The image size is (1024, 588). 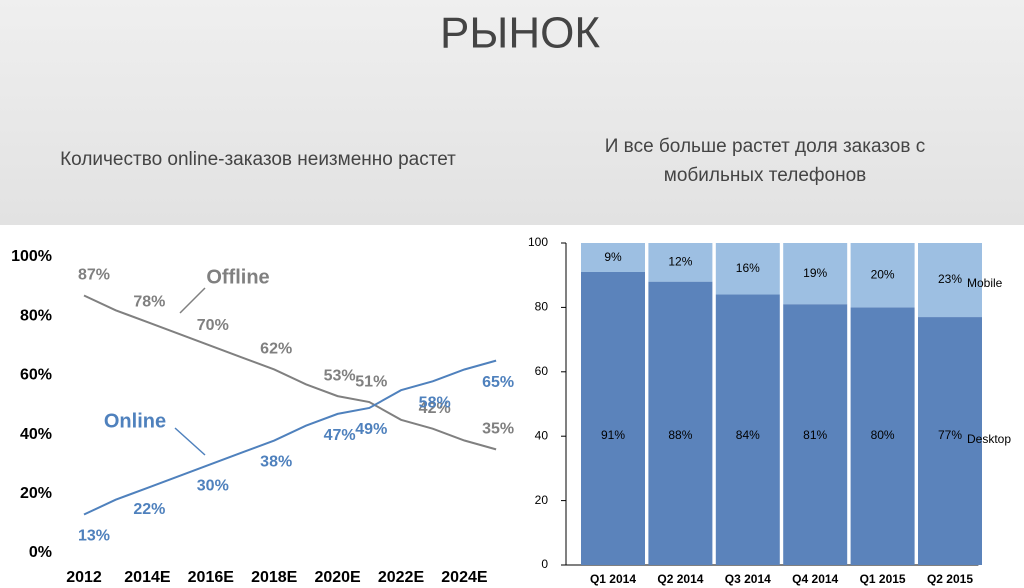 What do you see at coordinates (950, 435) in the screenshot?
I see `data-label: 77%` at bounding box center [950, 435].